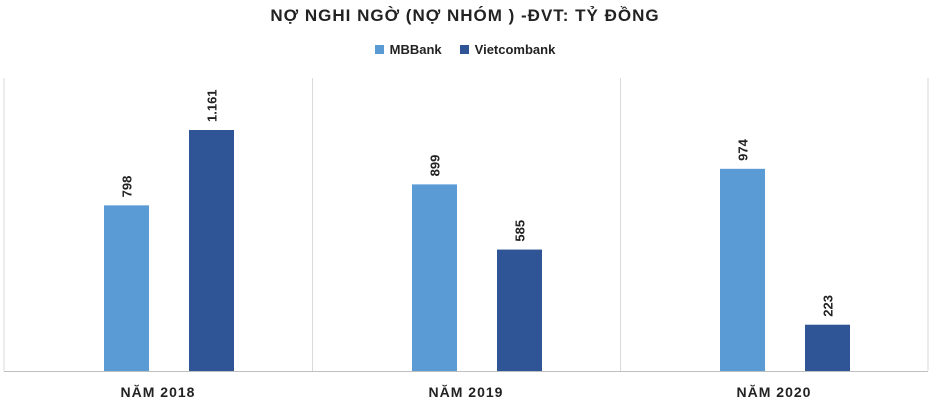  Describe the element at coordinates (515, 49) in the screenshot. I see `legend-label-vietcombank: Vietcombank` at that location.